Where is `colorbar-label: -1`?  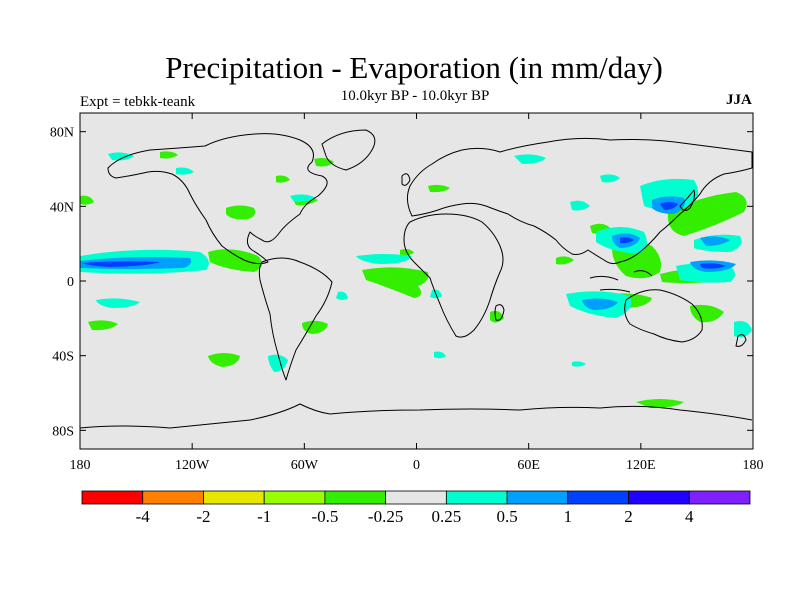
colorbar-label: -1 is located at coordinates (264, 516).